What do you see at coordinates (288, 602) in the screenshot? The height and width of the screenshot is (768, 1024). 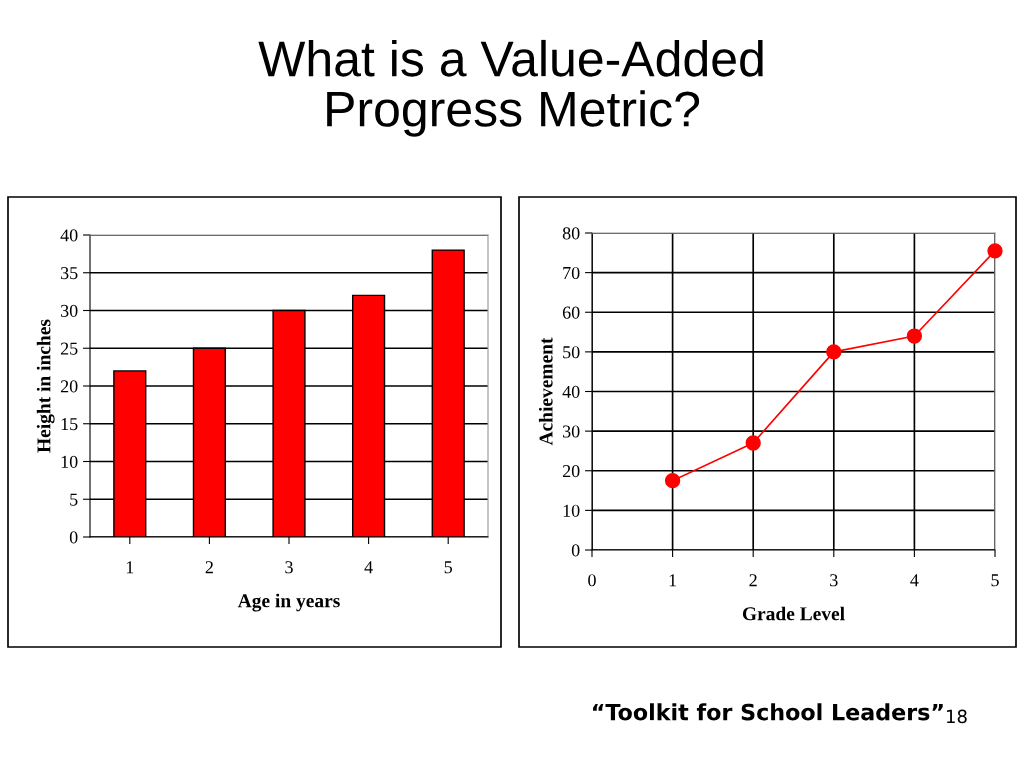 I see `x-axis-title: Age in years` at bounding box center [288, 602].